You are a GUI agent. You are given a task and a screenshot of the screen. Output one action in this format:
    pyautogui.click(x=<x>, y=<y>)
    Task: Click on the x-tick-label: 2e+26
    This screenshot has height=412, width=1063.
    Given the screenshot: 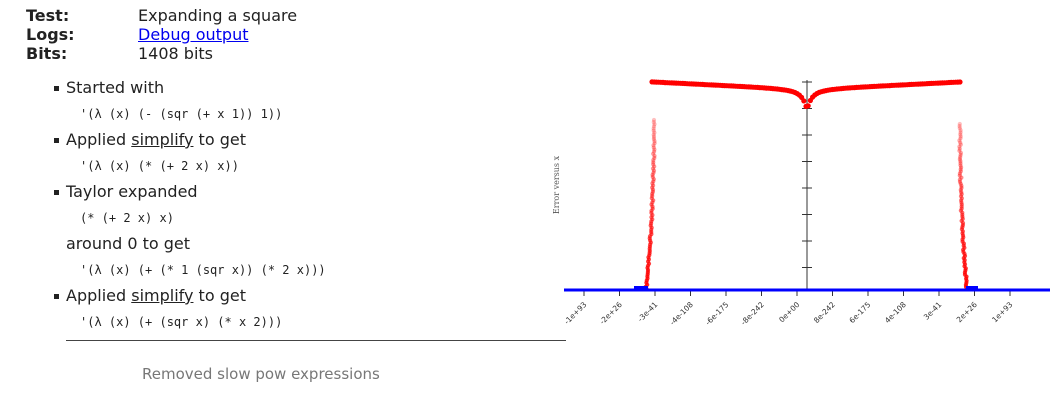 What is the action you would take?
    pyautogui.click(x=967, y=312)
    